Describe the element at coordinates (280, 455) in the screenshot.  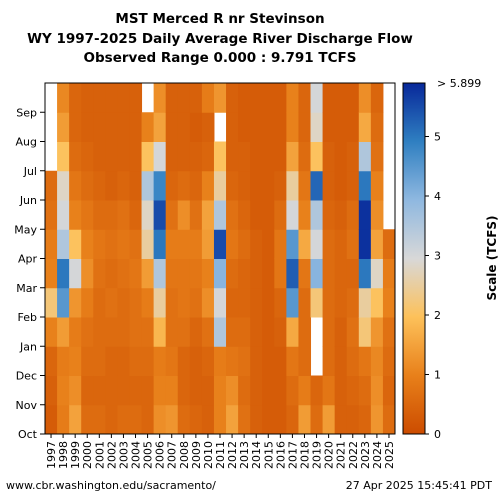
I see `x-tick-label: 2016` at that location.